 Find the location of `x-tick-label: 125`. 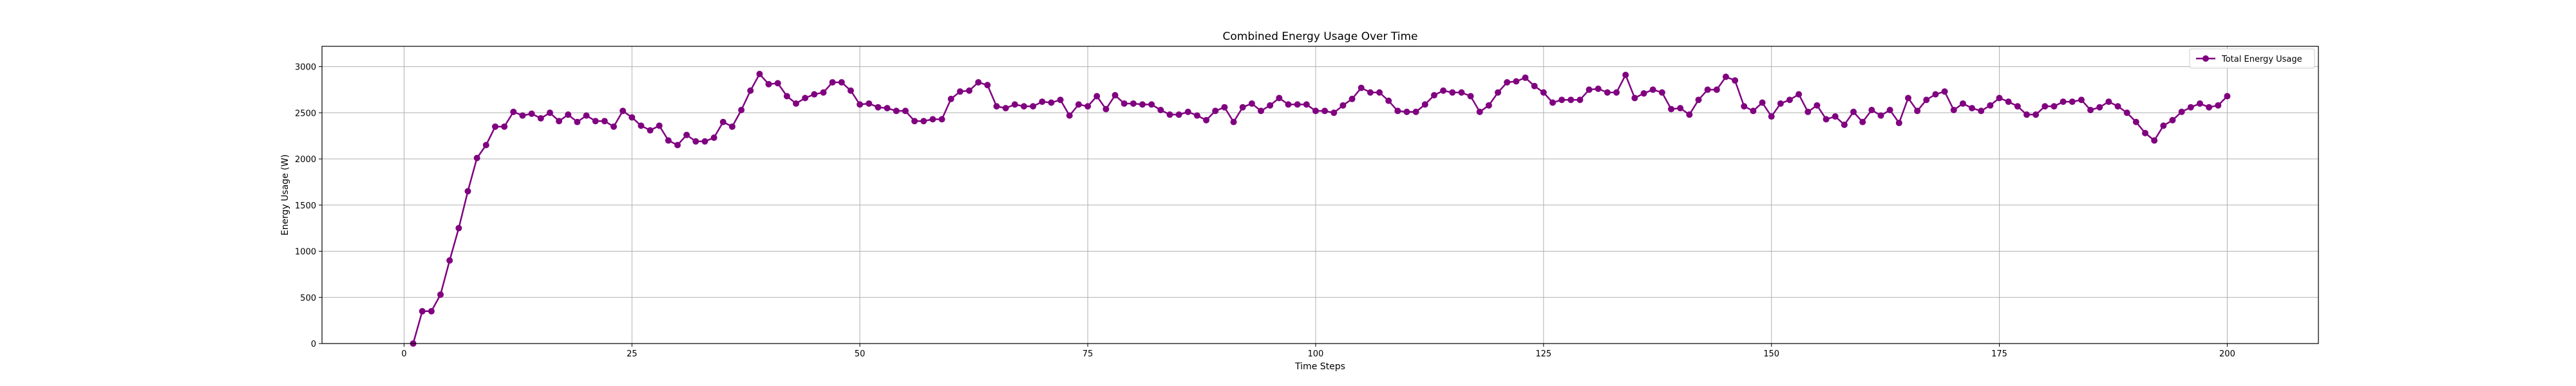

x-tick-label: 125 is located at coordinates (1543, 354).